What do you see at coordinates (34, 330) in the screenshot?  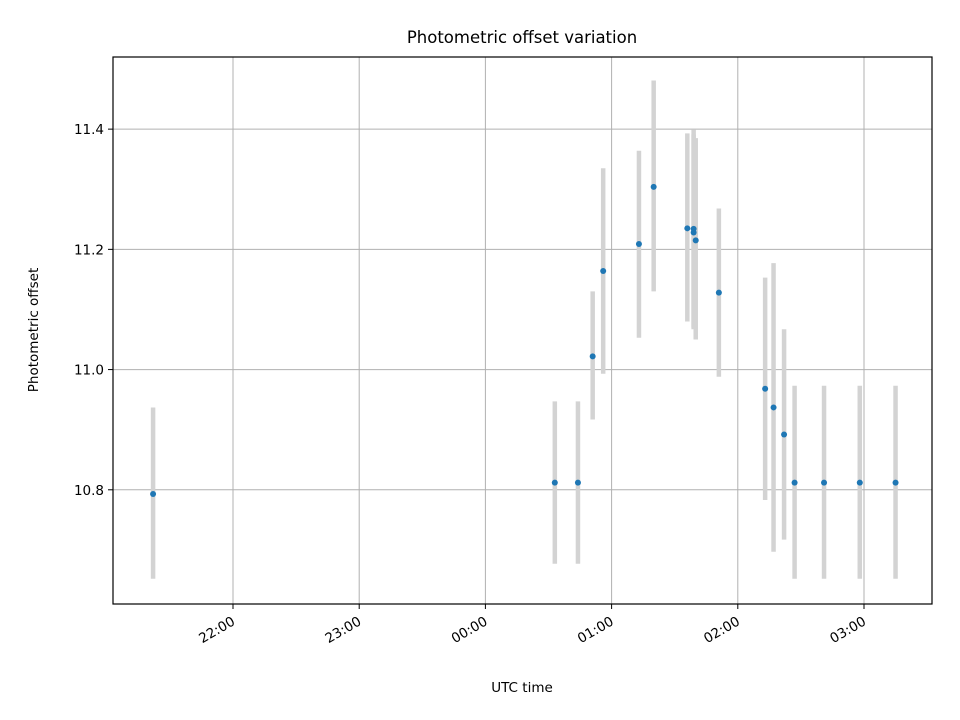 I see `y-axis-label: Photometric offset` at bounding box center [34, 330].